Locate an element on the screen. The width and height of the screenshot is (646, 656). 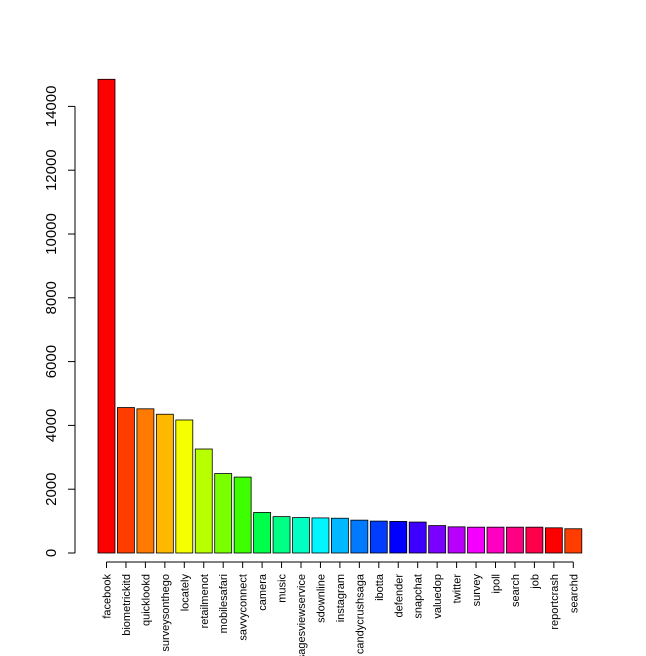
bar-instagram is located at coordinates (339, 535).